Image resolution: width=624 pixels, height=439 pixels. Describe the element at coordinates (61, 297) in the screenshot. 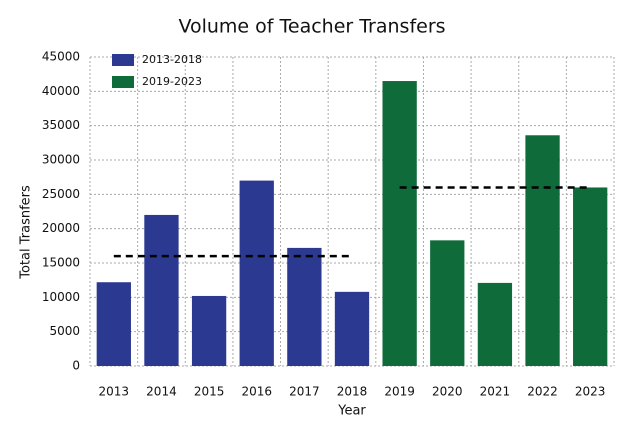

I see `y-tick-label: 10000` at that location.